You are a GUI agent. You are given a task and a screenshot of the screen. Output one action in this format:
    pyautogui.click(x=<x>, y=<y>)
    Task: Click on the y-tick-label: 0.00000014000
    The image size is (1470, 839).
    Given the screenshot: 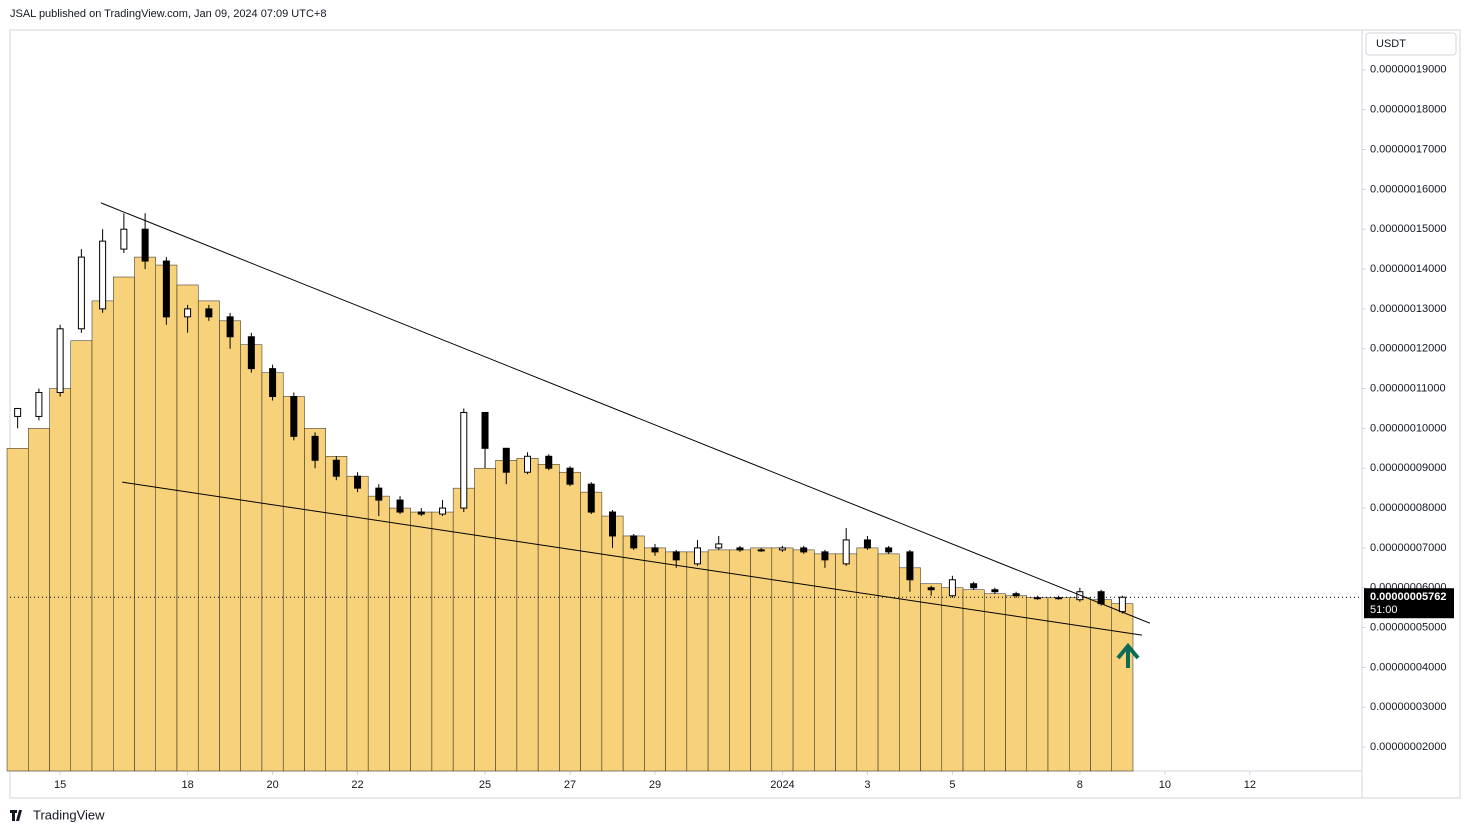 What is the action you would take?
    pyautogui.click(x=1408, y=269)
    